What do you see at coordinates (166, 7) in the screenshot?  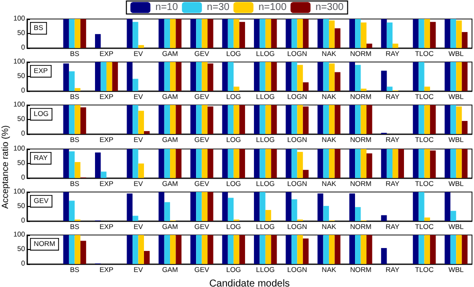 I see `legend-label: n=10` at bounding box center [166, 7].